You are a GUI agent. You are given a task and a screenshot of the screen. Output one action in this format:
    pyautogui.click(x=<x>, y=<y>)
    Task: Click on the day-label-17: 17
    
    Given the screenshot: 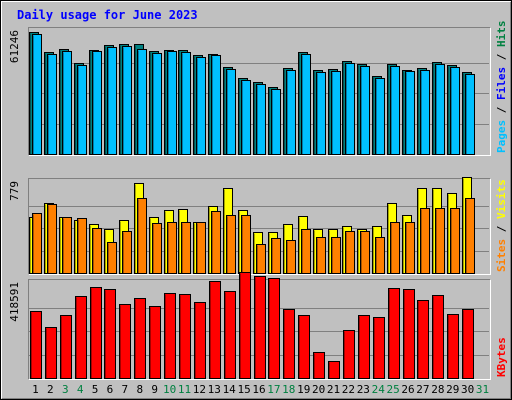 What is the action you would take?
    pyautogui.click(x=273, y=389)
    